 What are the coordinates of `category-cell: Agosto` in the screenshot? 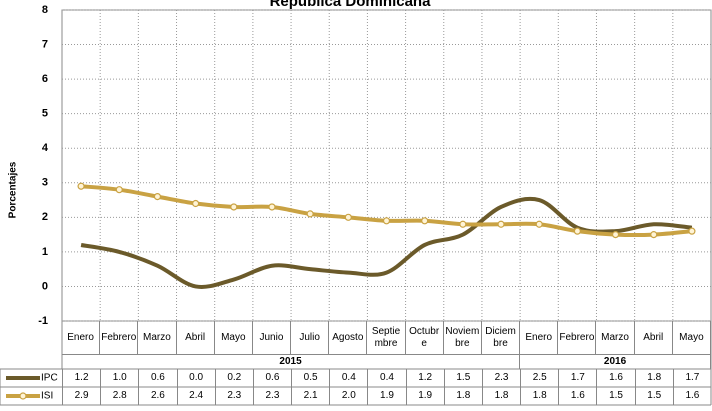 It's located at (348, 338).